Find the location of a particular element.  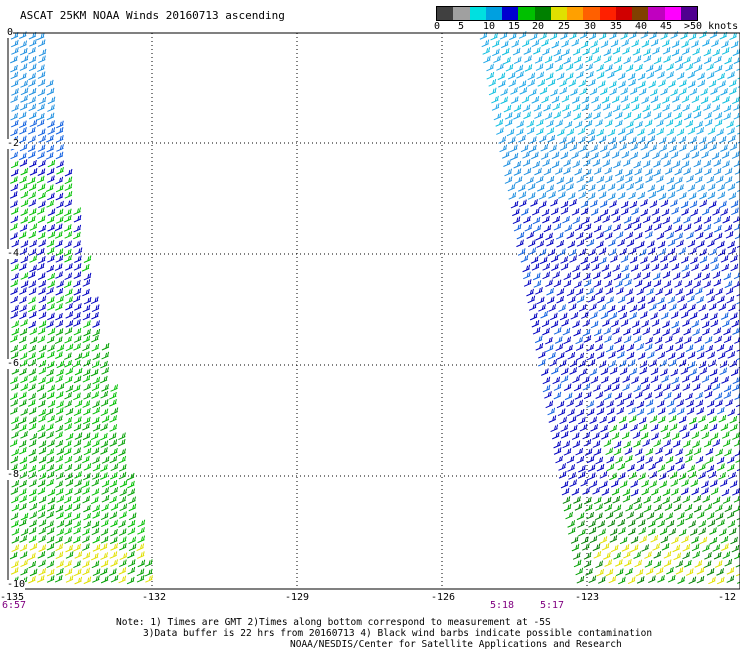

lat-tick-label: -2 is located at coordinates (13, 143).